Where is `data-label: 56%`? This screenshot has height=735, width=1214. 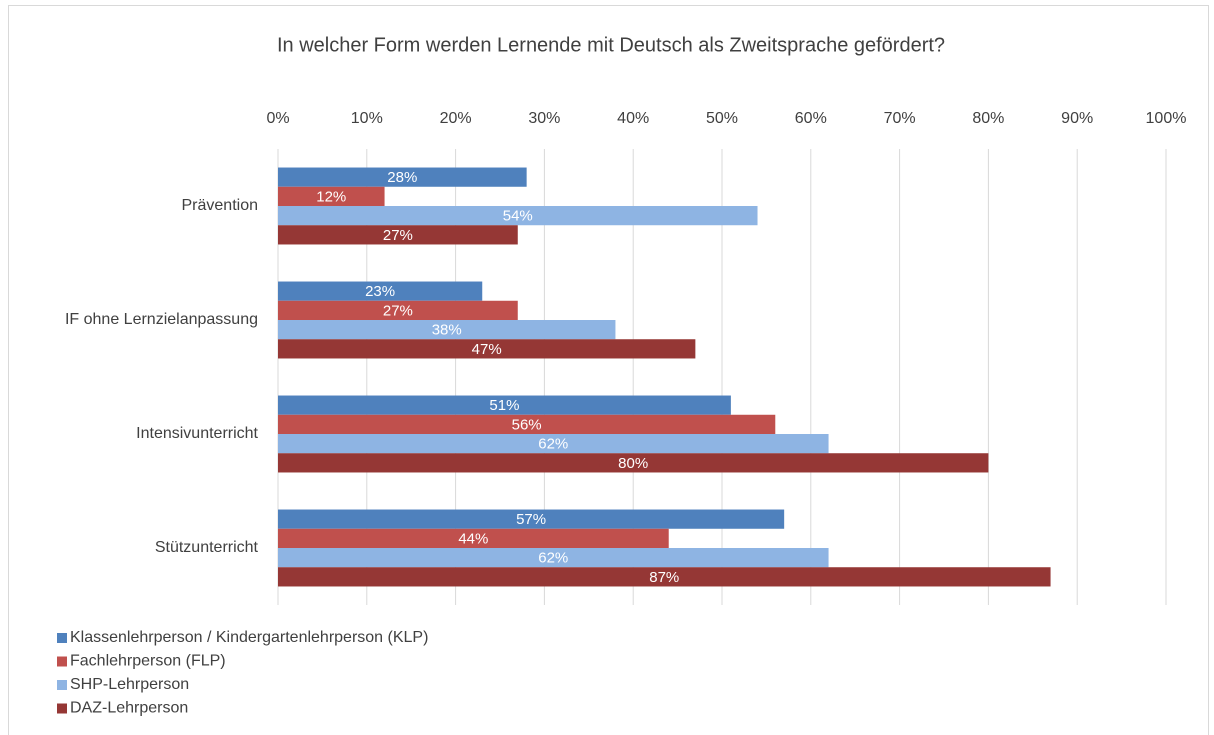 data-label: 56% is located at coordinates (527, 424).